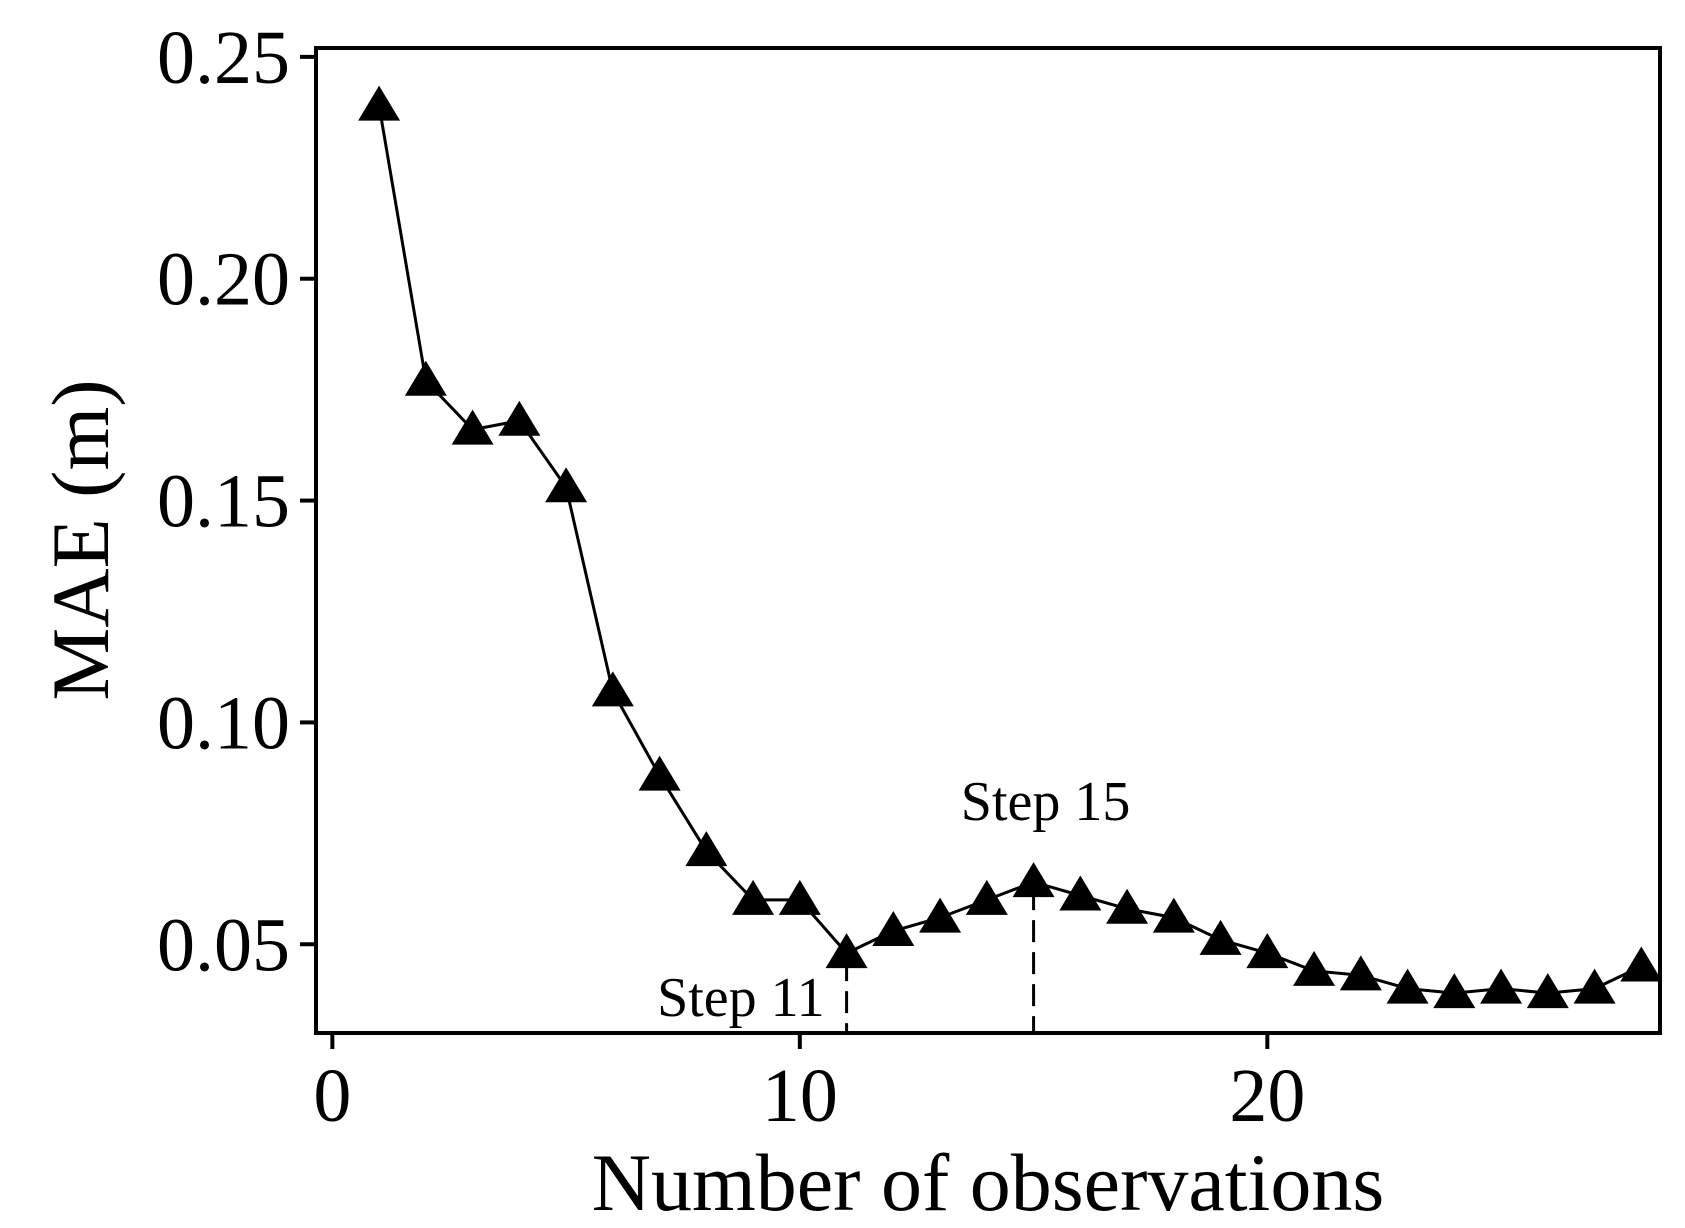  What do you see at coordinates (223, 945) in the screenshot?
I see `y-tick-label: 0.05` at bounding box center [223, 945].